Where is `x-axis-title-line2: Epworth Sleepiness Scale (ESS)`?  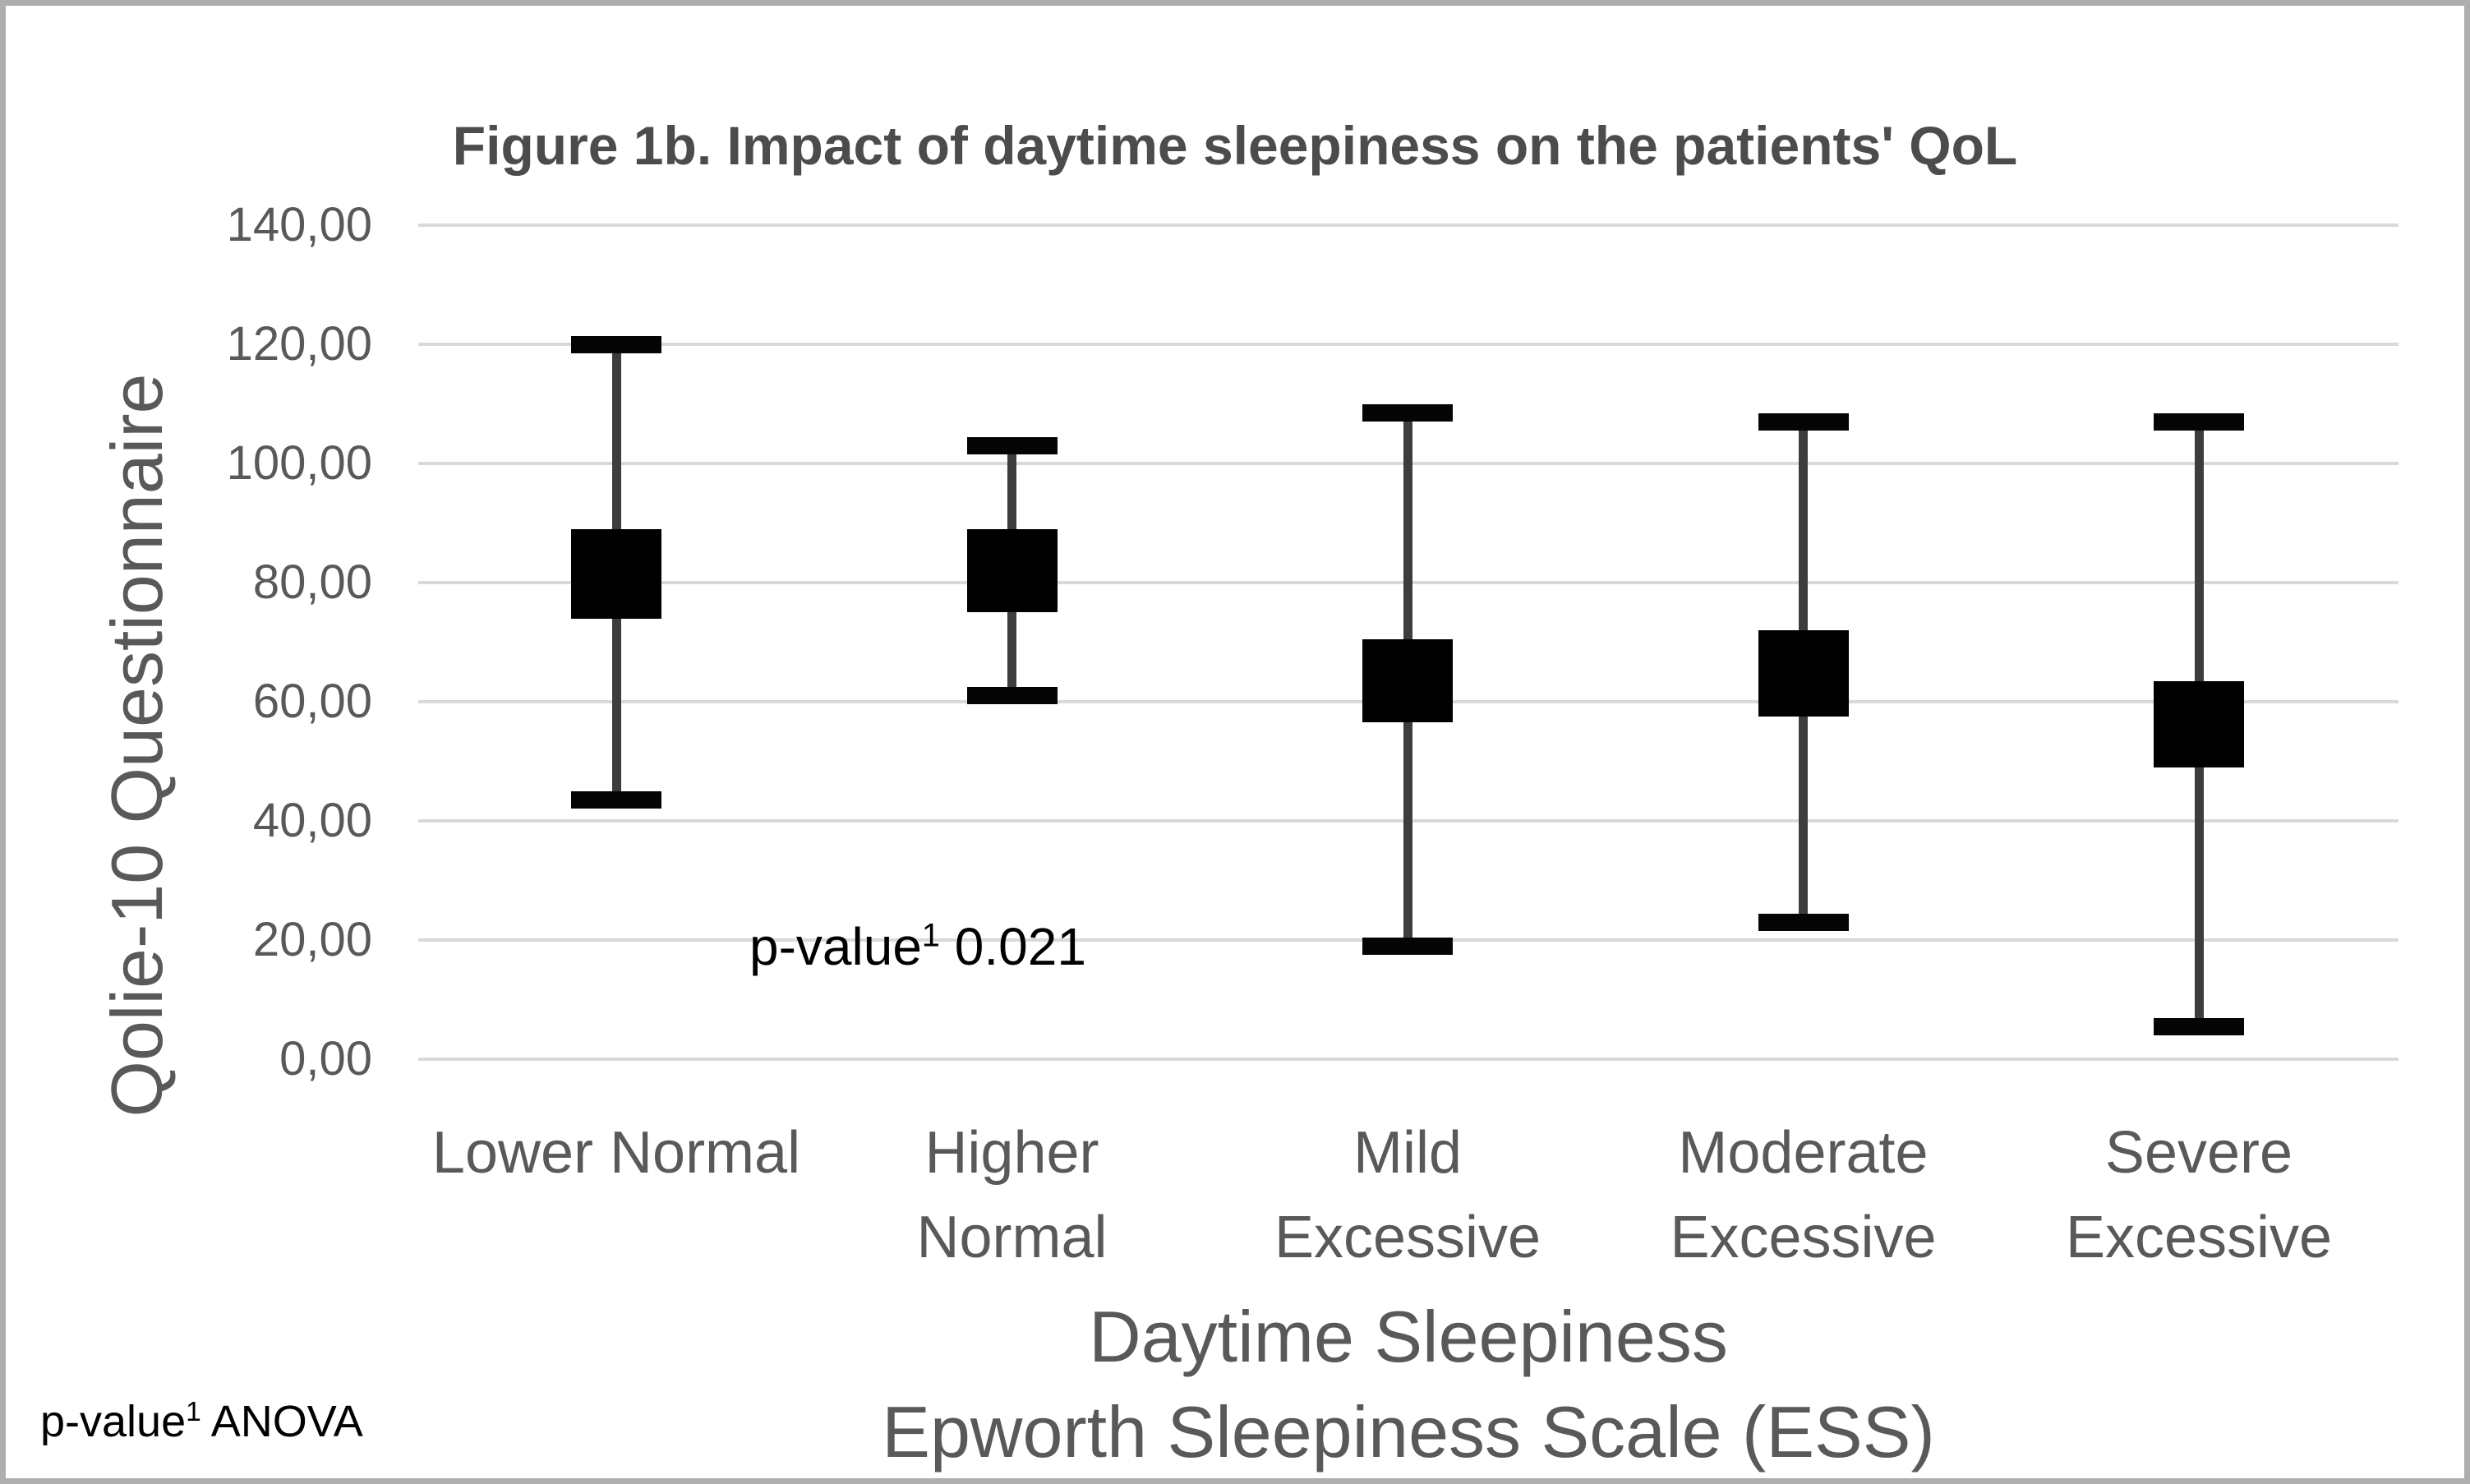
x-axis-title-line2: Epworth Sleepiness Scale (ESS) is located at coordinates (1408, 1431).